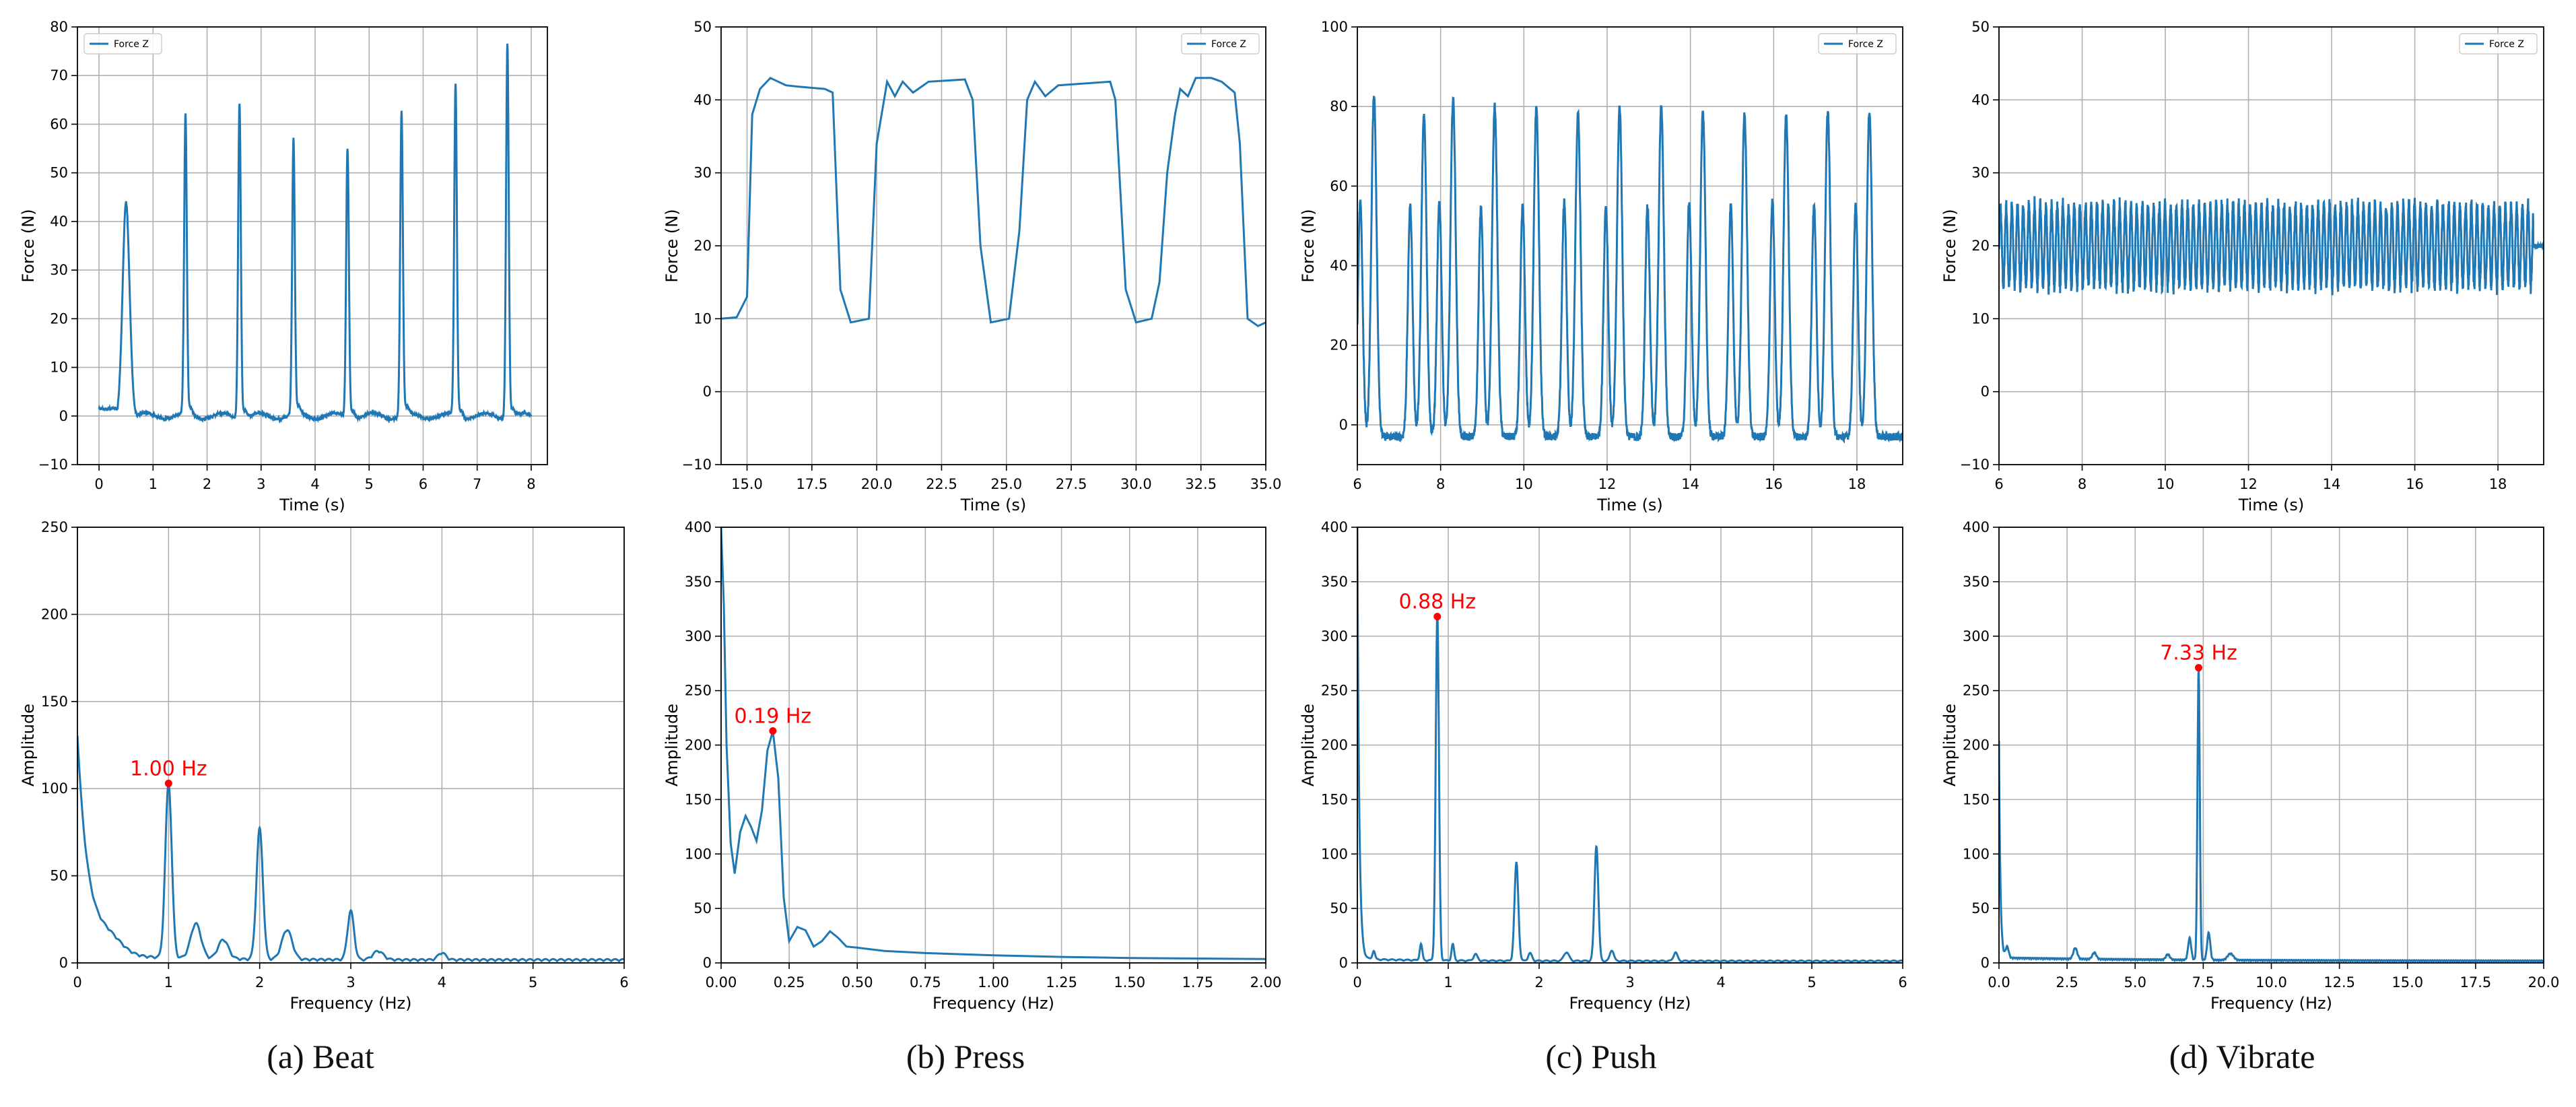 Image resolution: width=2576 pixels, height=1107 pixels. What do you see at coordinates (1524, 484) in the screenshot?
I see `x-tick-label: 10` at bounding box center [1524, 484].